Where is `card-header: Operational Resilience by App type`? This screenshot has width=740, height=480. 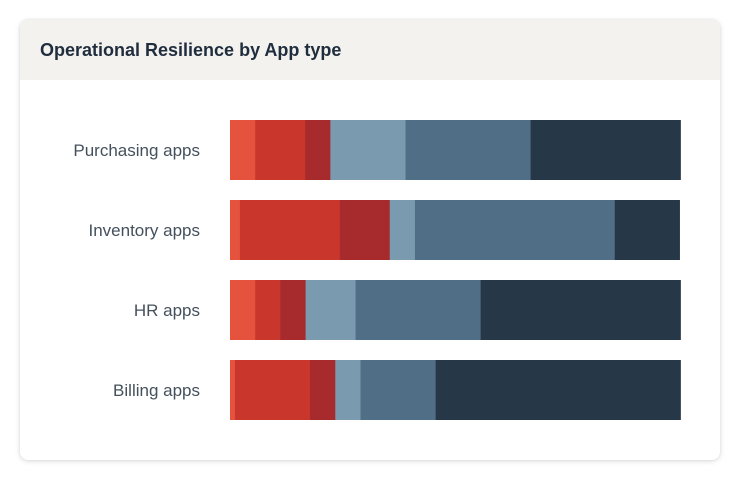 card-header: Operational Resilience by App type is located at coordinates (370, 50).